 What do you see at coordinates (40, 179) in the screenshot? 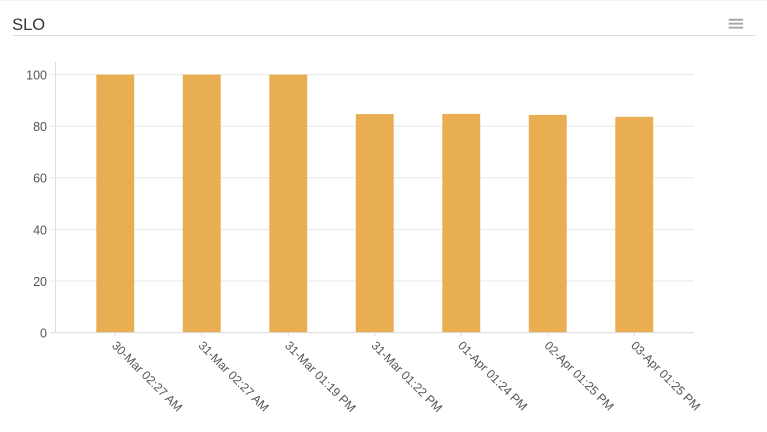
I see `svg-text: 60` at bounding box center [40, 179].